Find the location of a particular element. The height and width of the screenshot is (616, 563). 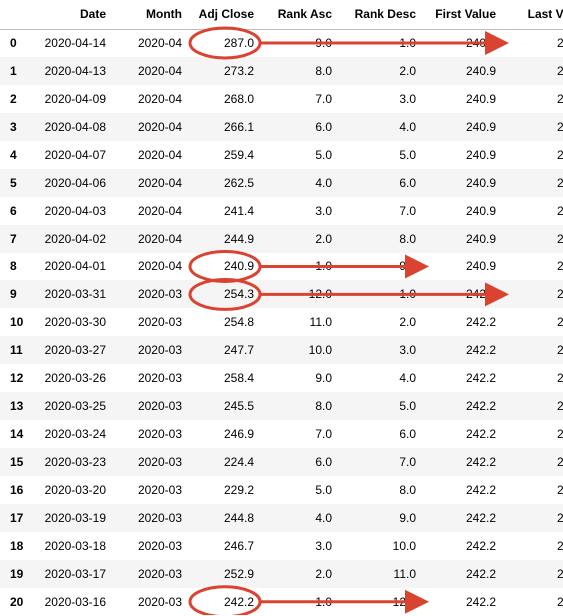

table-row: 4 2020-04-07 2020-04 259.4 5.0 5.0 240.9 287.0 is located at coordinates (281, 154).